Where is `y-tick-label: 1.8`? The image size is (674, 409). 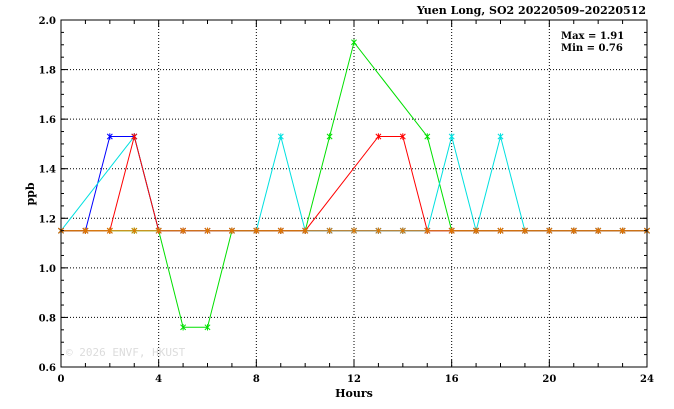 y-tick-label: 1.8 is located at coordinates (47, 71).